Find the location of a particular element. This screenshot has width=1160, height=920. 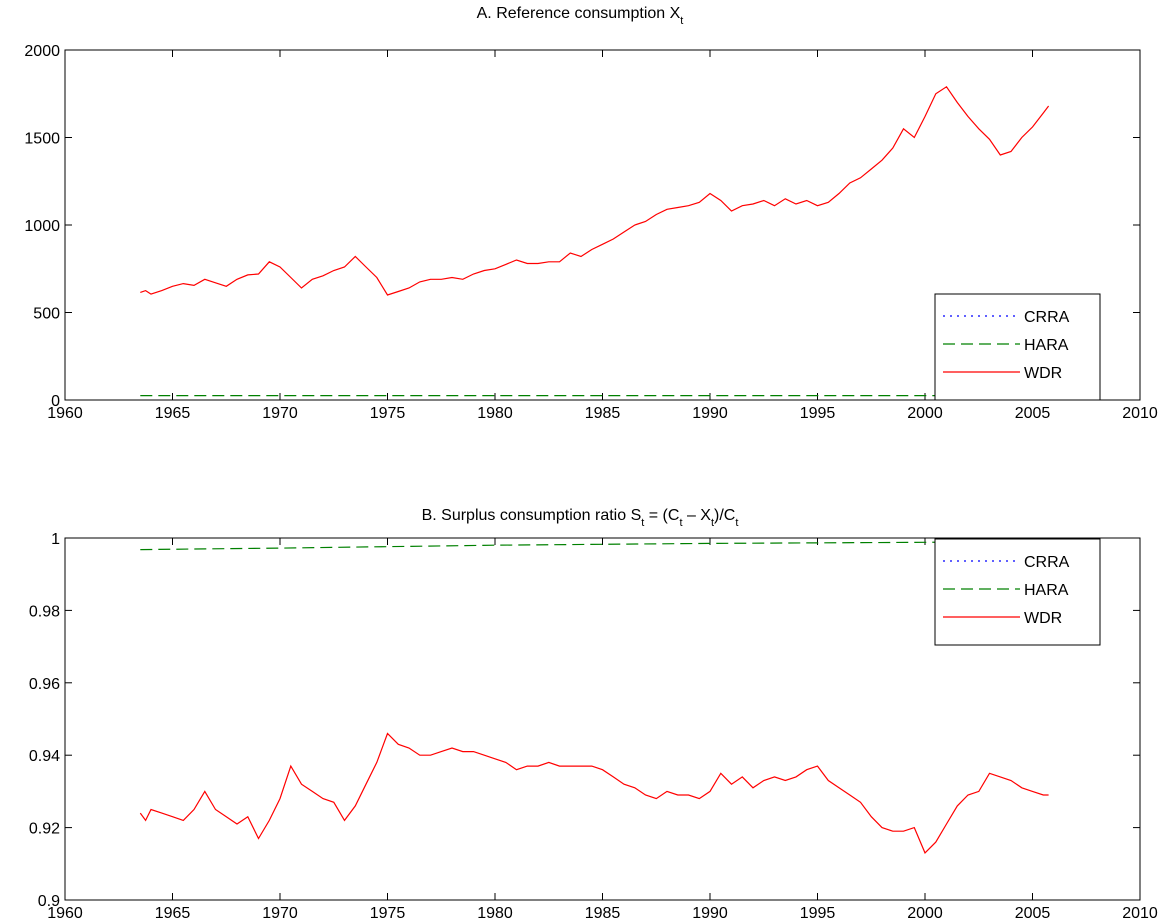

y-tick-label: 0 is located at coordinates (55, 401).